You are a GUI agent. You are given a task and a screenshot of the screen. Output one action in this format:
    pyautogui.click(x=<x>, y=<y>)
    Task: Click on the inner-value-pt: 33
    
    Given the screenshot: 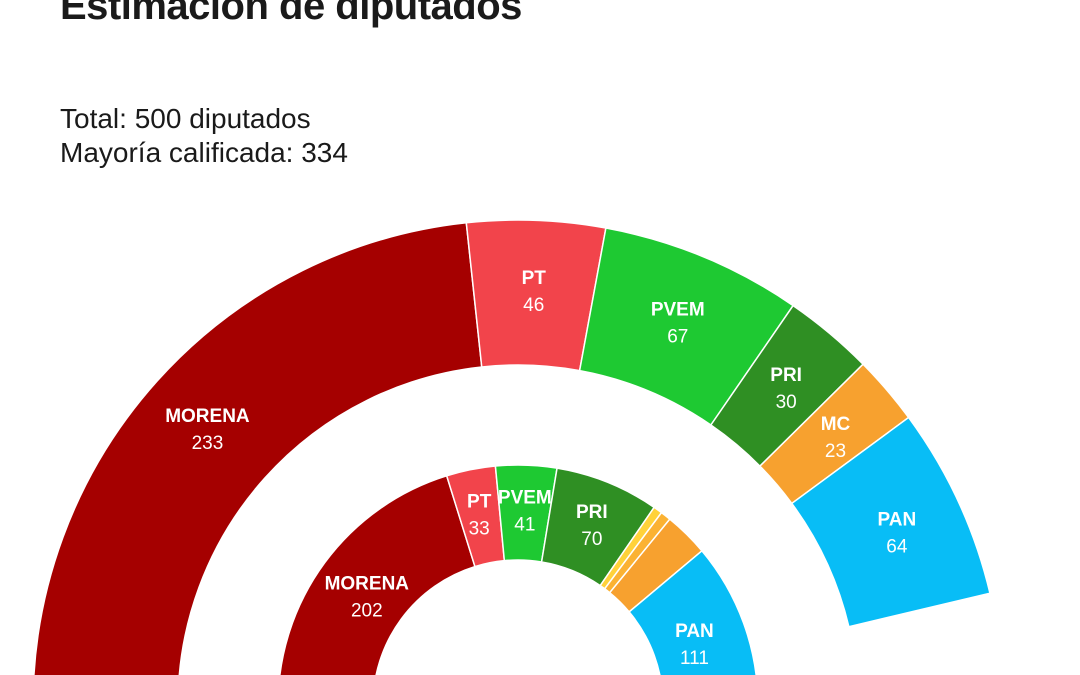 What is the action you would take?
    pyautogui.click(x=479, y=528)
    